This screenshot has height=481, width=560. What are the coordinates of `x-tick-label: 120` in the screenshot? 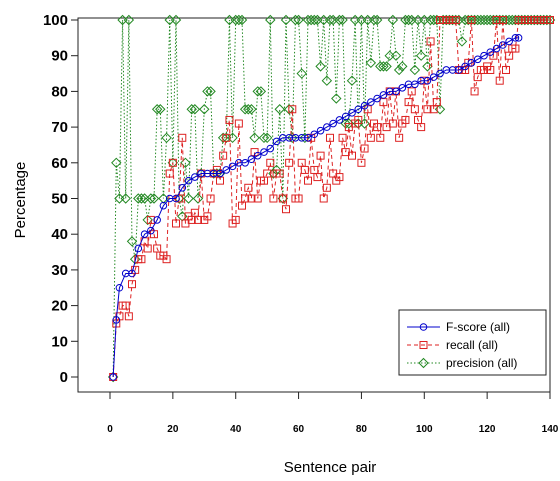 It's located at (487, 429).